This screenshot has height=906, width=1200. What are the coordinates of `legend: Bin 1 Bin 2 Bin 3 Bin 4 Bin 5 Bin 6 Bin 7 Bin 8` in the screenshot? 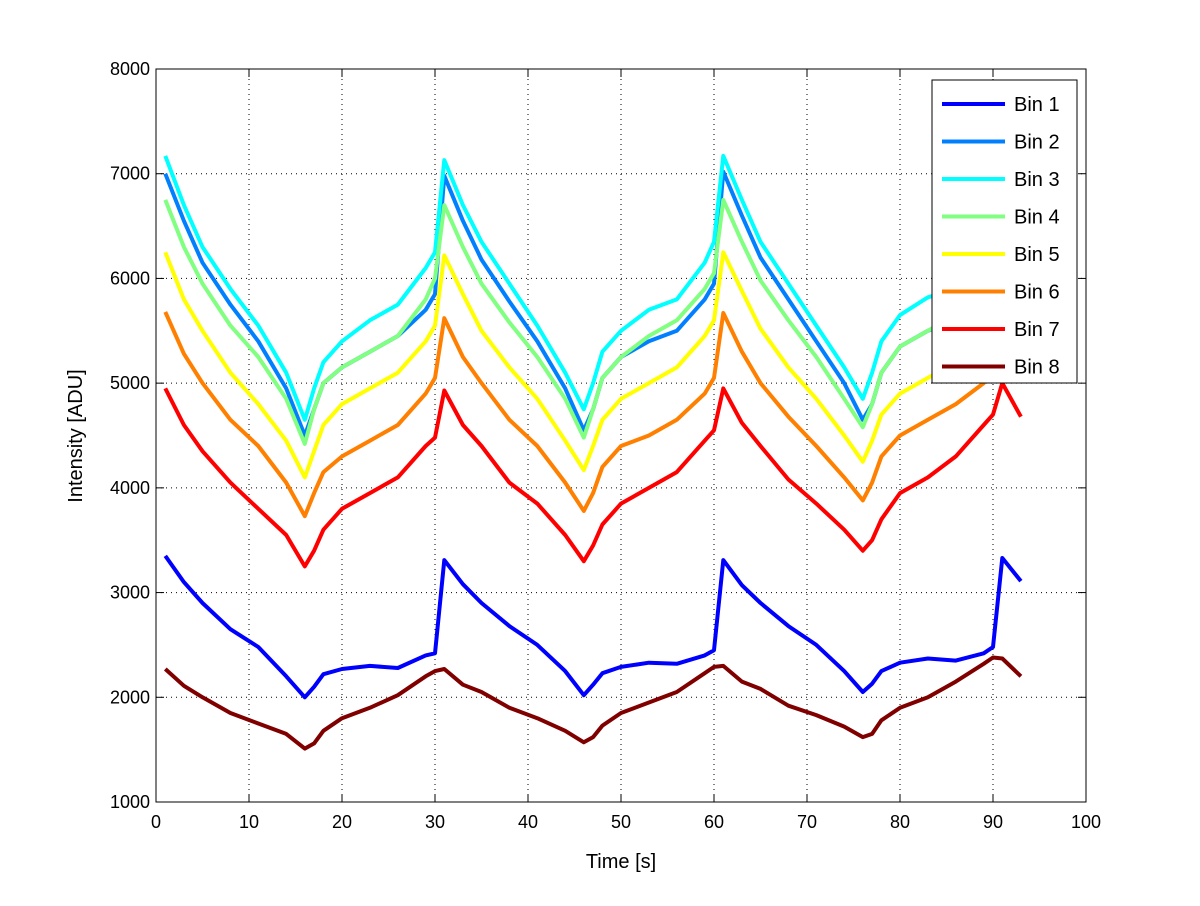 It's located at (1004, 231).